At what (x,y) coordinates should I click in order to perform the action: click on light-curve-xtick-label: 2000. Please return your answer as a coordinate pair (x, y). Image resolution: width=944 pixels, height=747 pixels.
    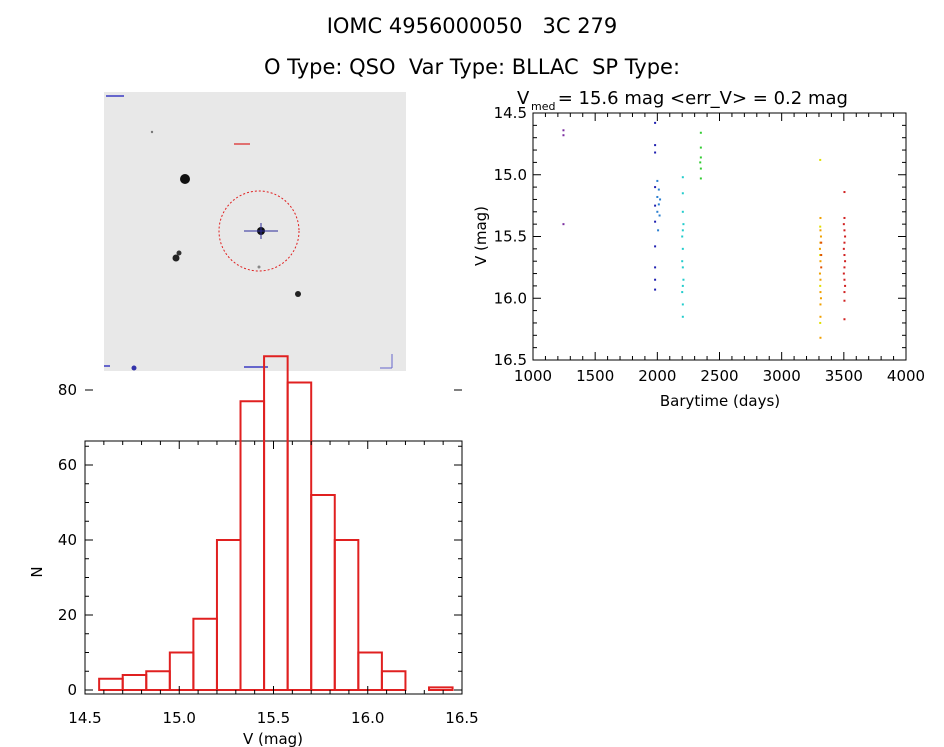
    Looking at the image, I should click on (657, 376).